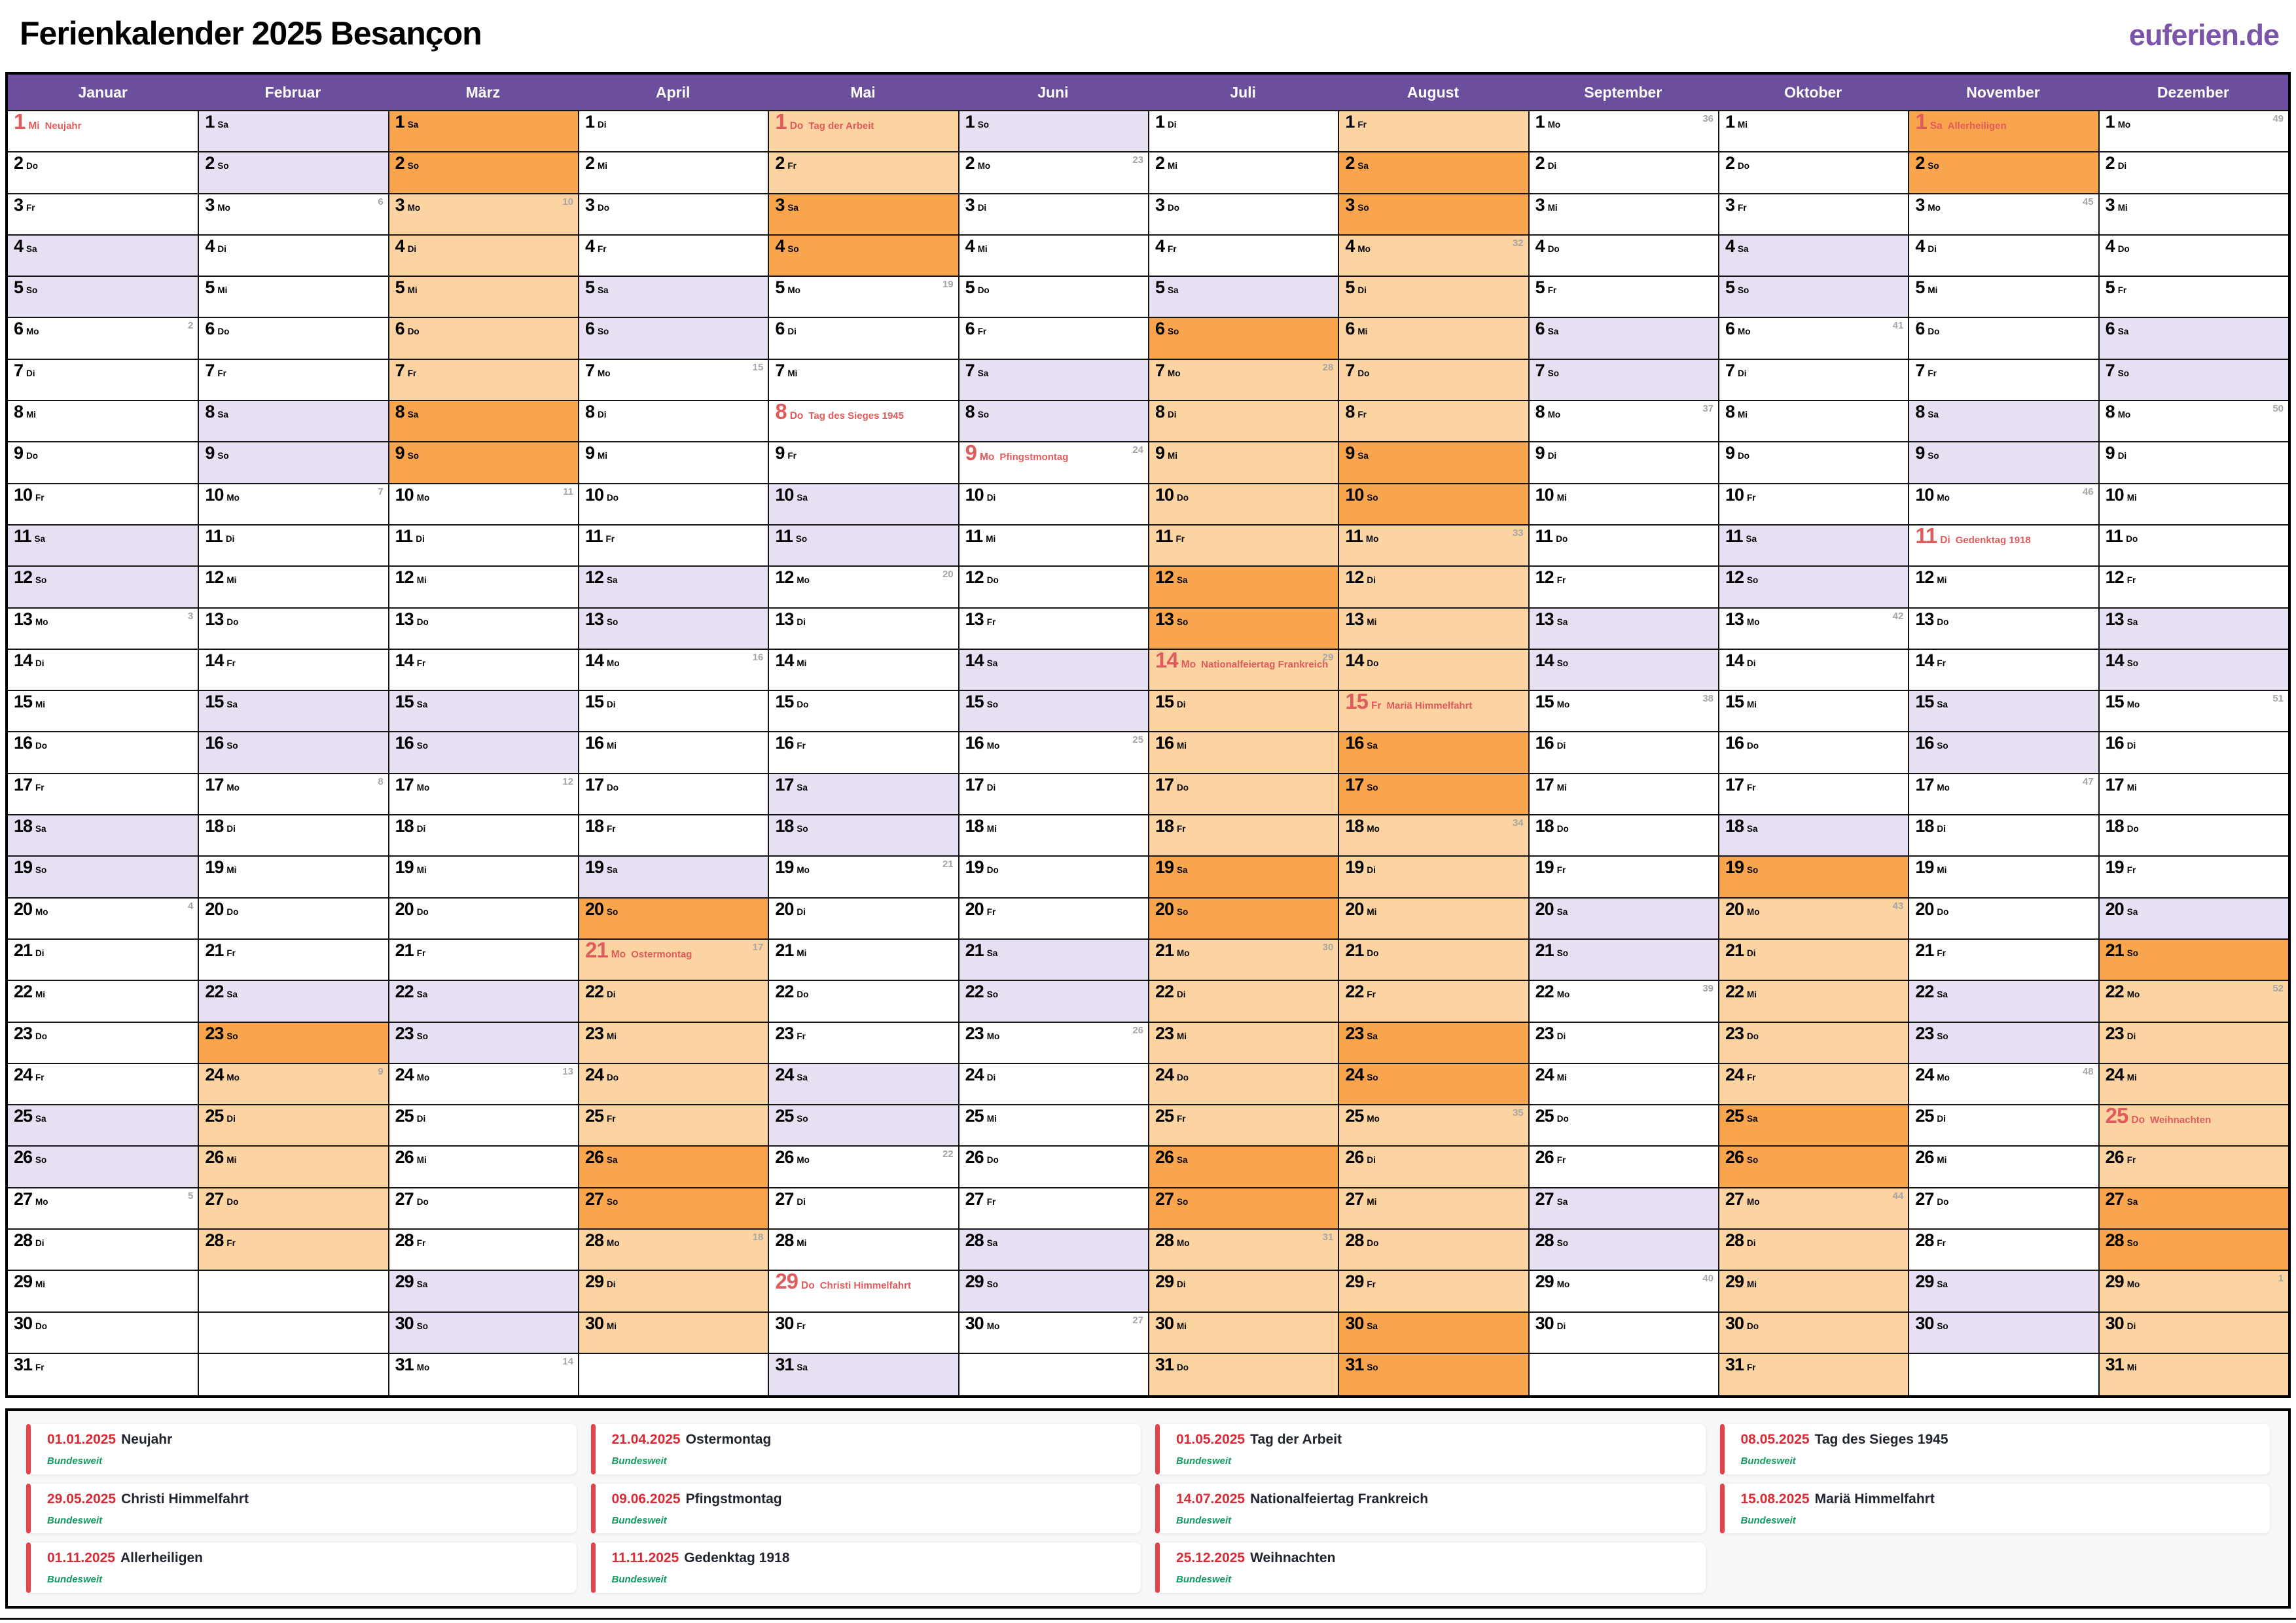  What do you see at coordinates (2003, 753) in the screenshot?
I see `day-cell: 16 So` at bounding box center [2003, 753].